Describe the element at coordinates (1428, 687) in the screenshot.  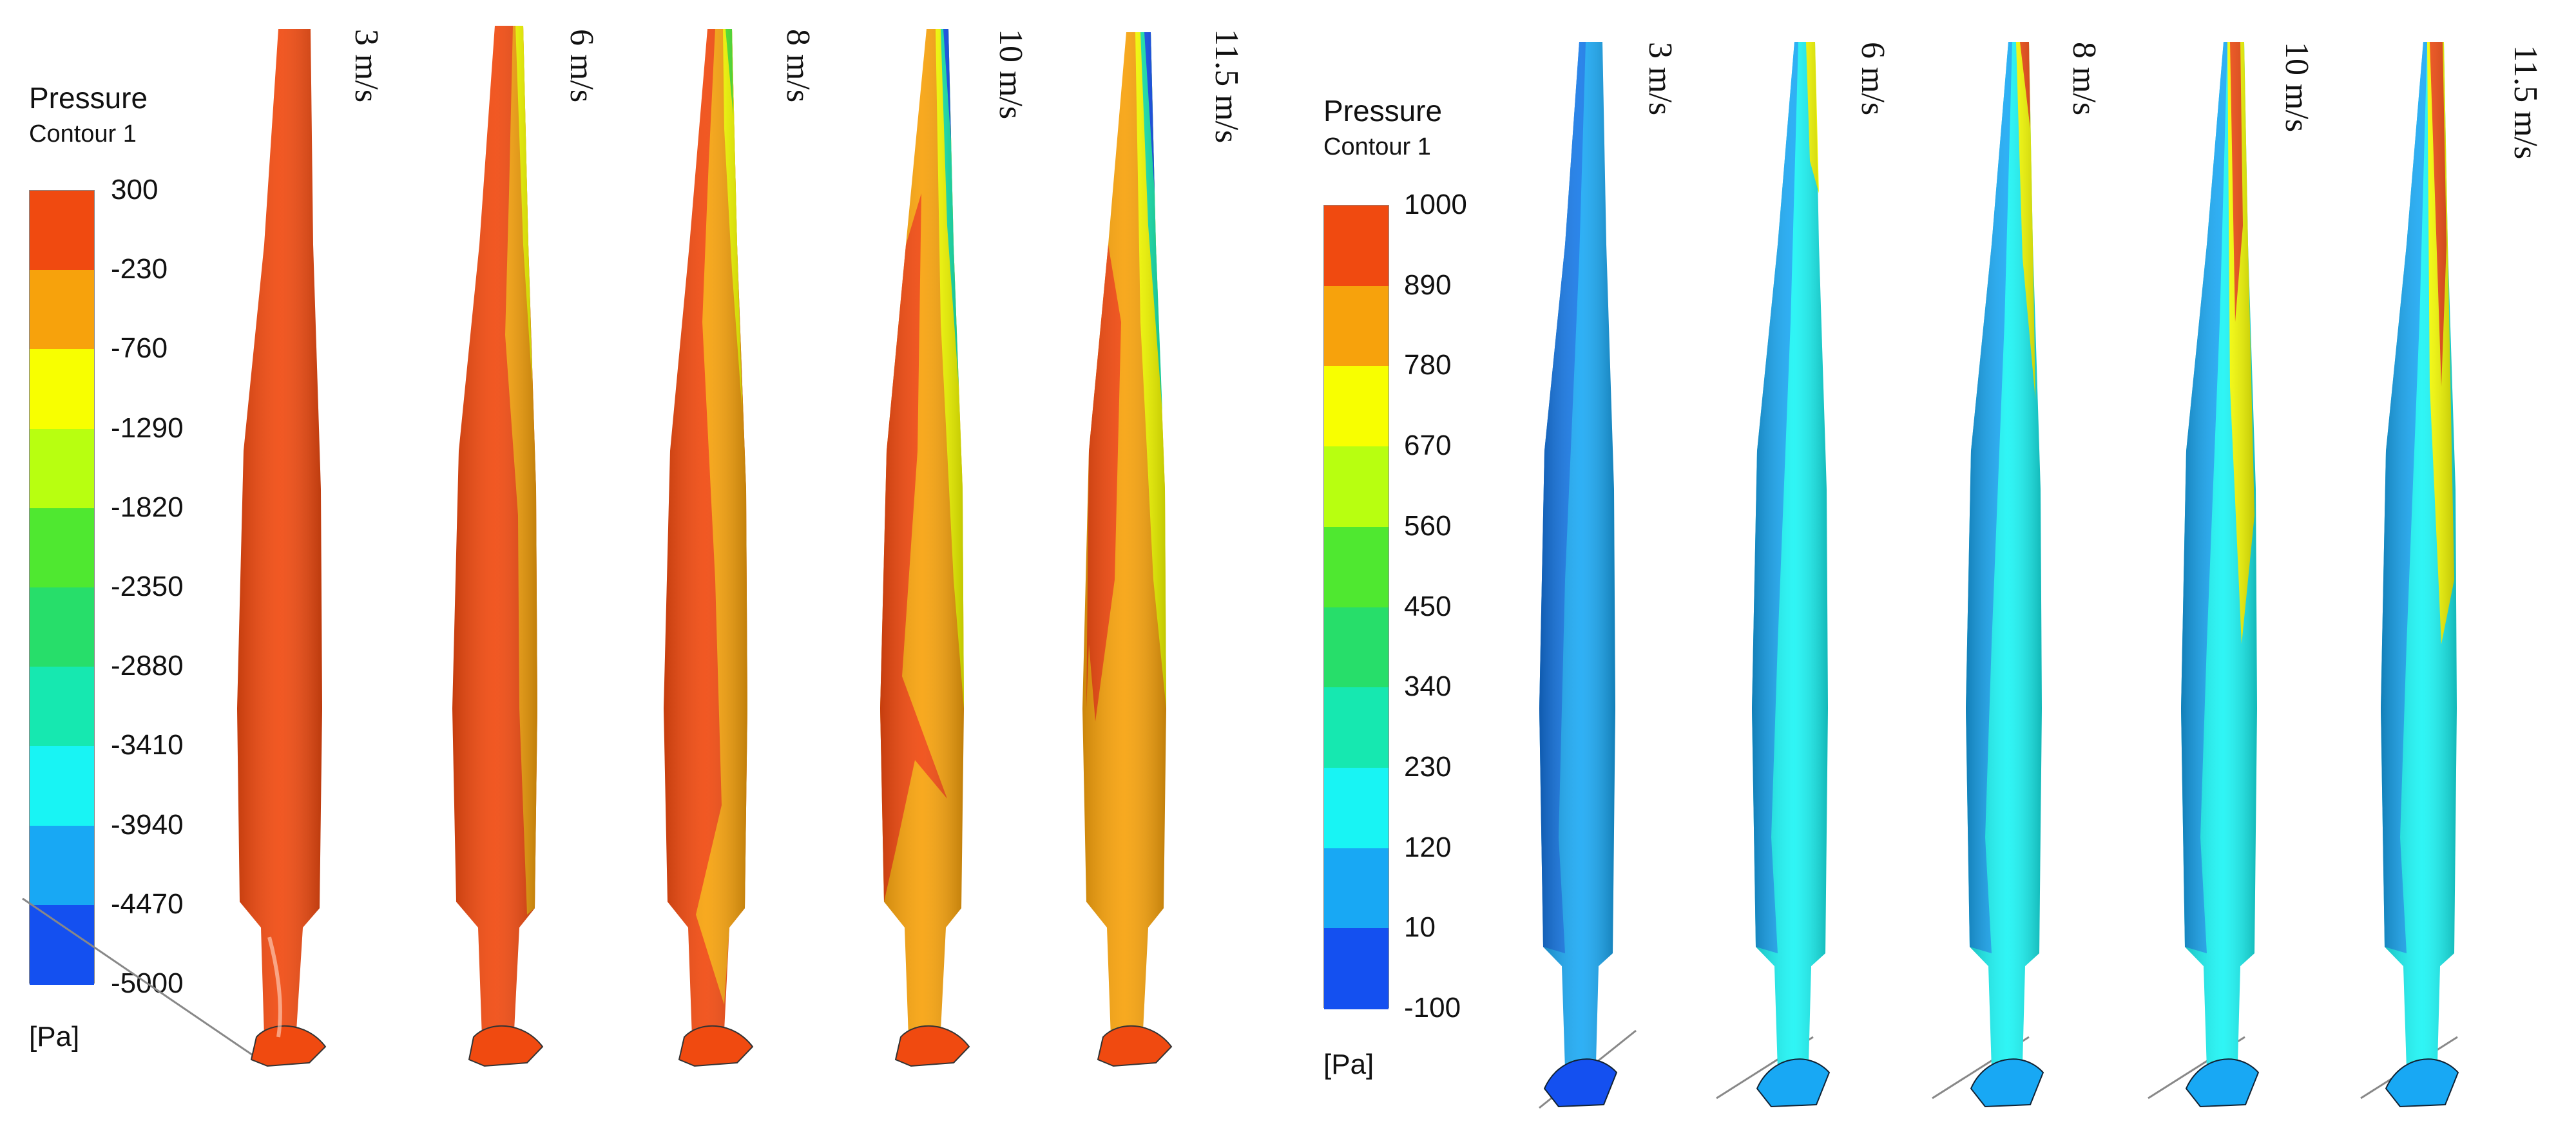
I see `colorbar-tick-label: 340` at that location.